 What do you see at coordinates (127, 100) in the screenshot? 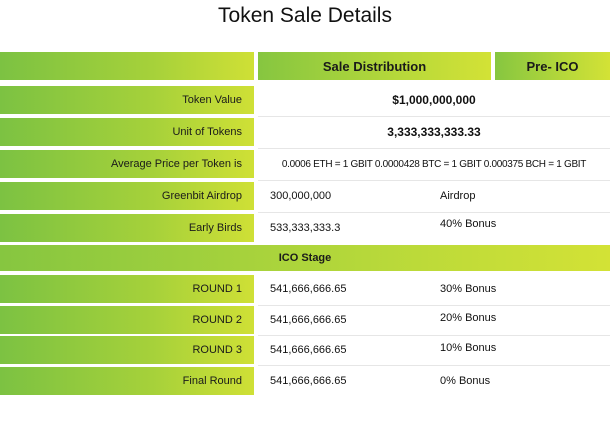
I see `row-label-token-value: Token Value` at bounding box center [127, 100].